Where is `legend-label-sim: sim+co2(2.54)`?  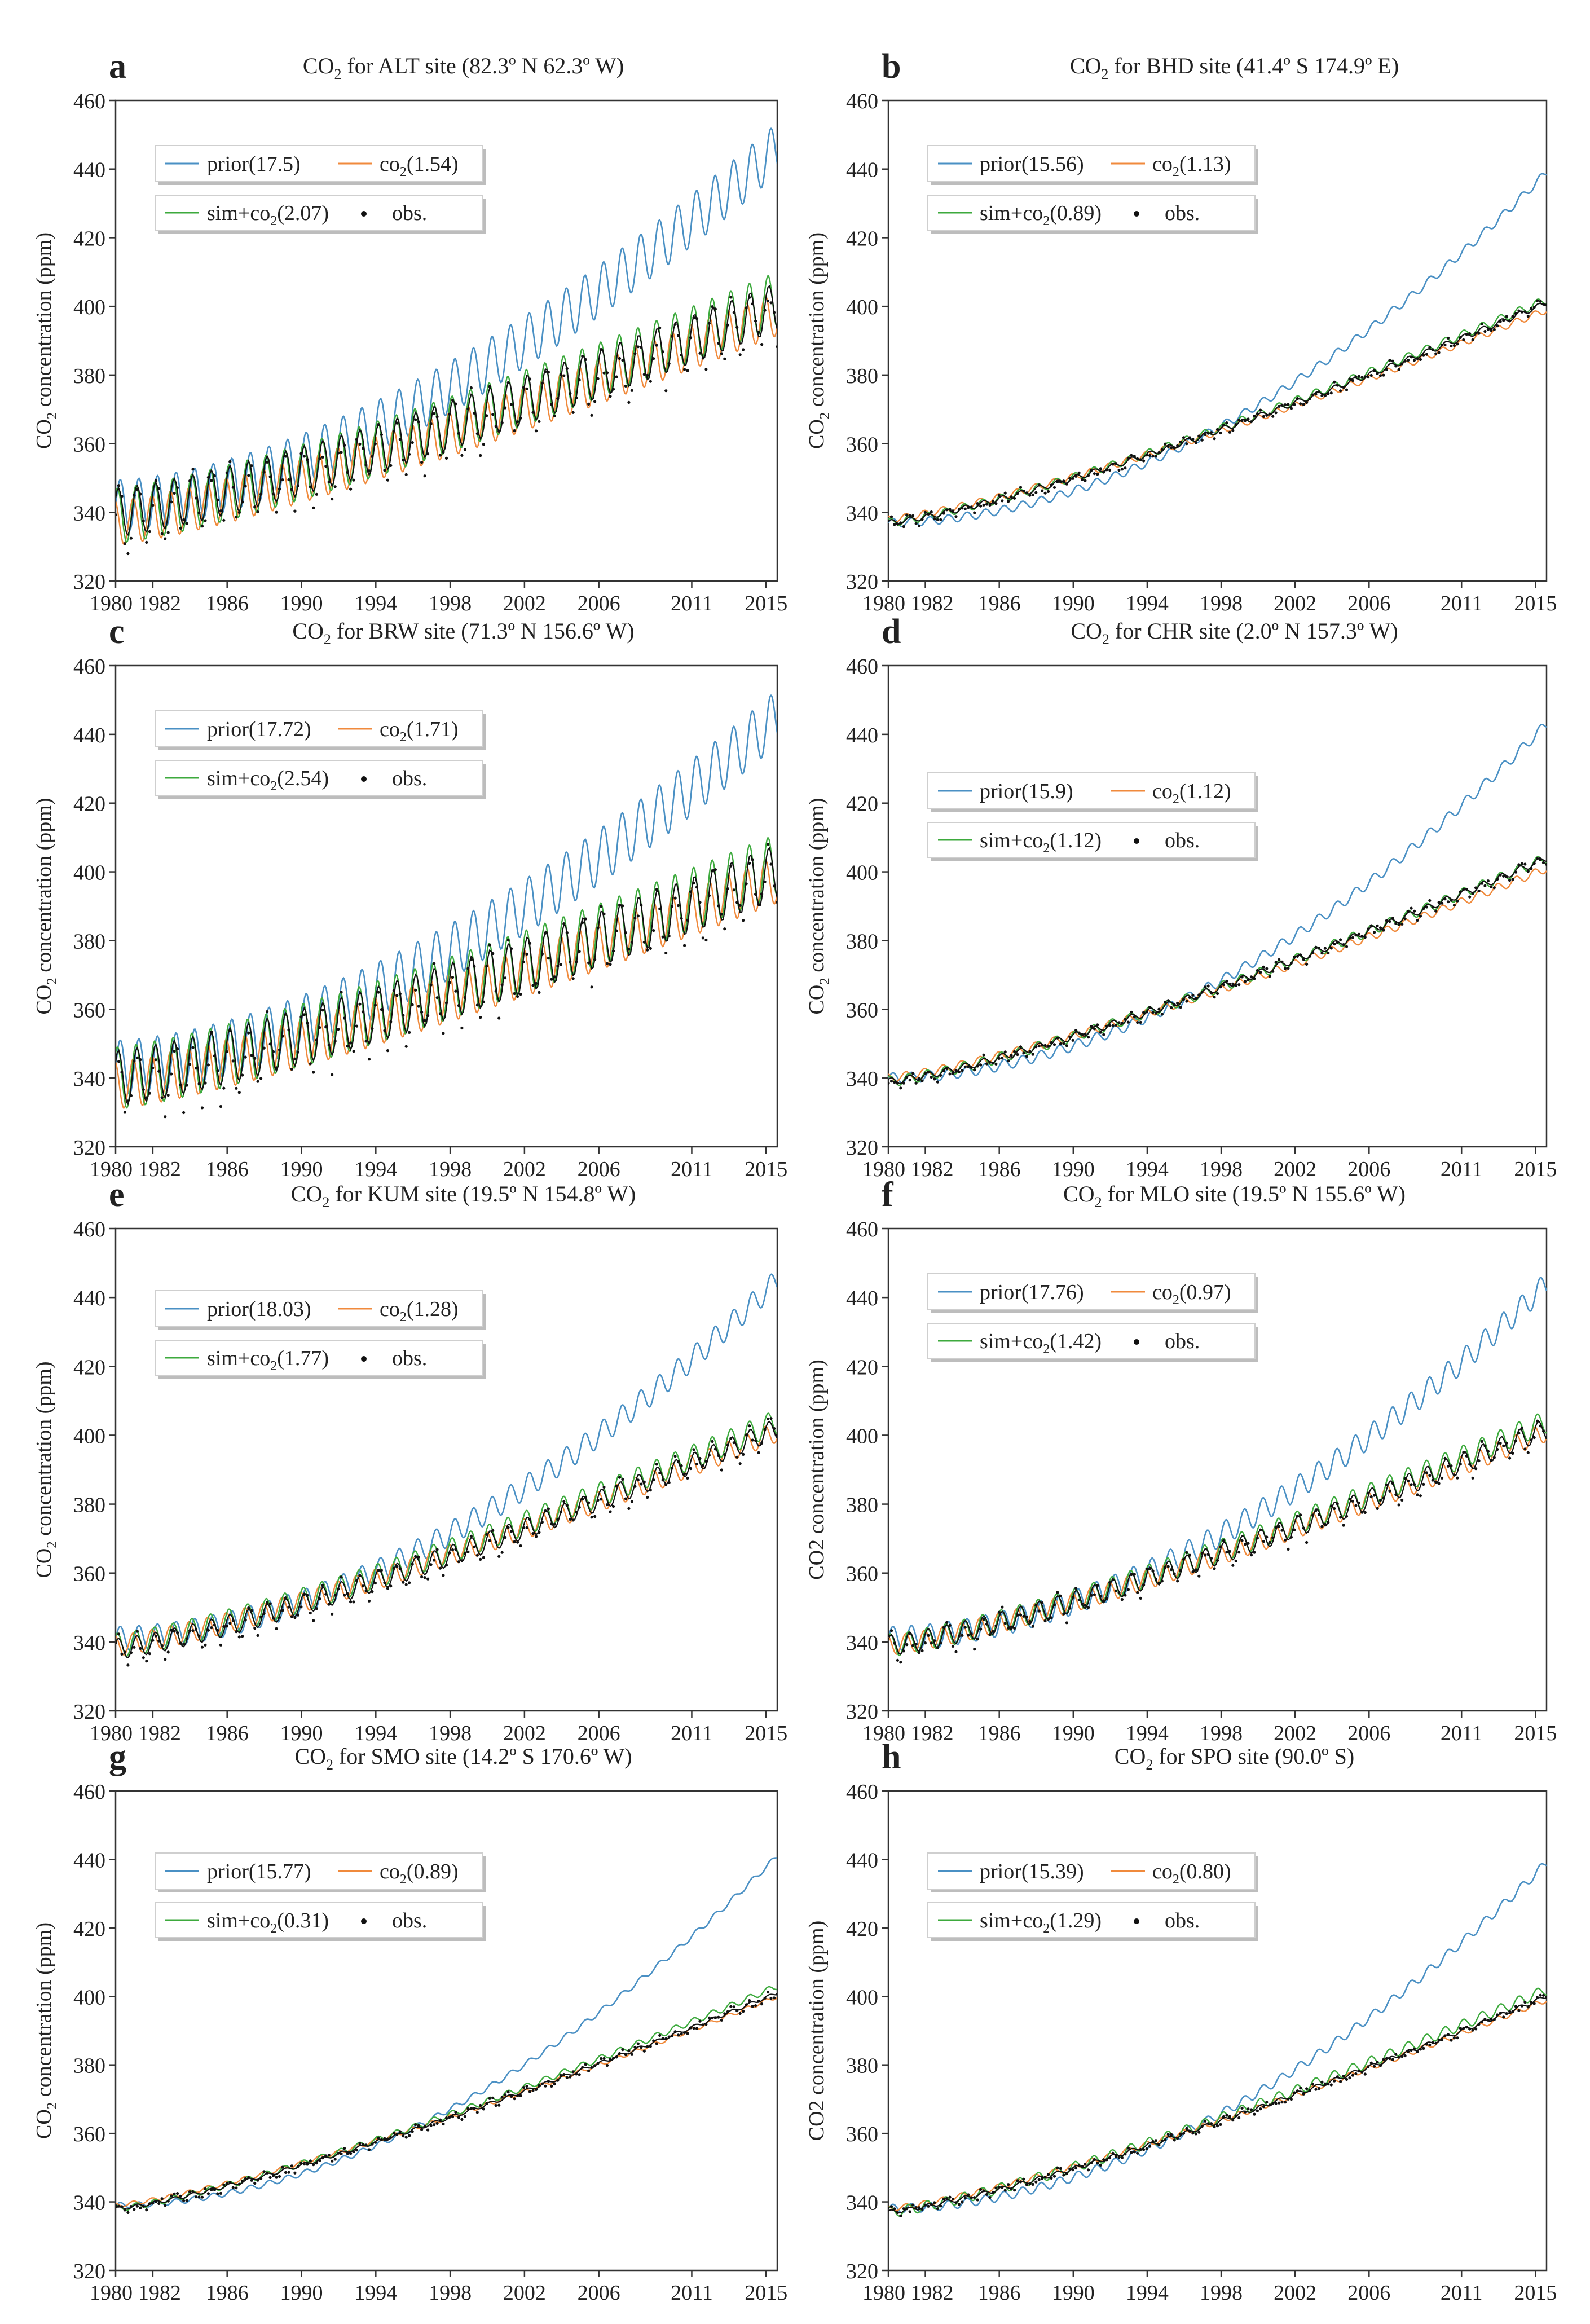 legend-label-sim: sim+co2(2.54) is located at coordinates (268, 780).